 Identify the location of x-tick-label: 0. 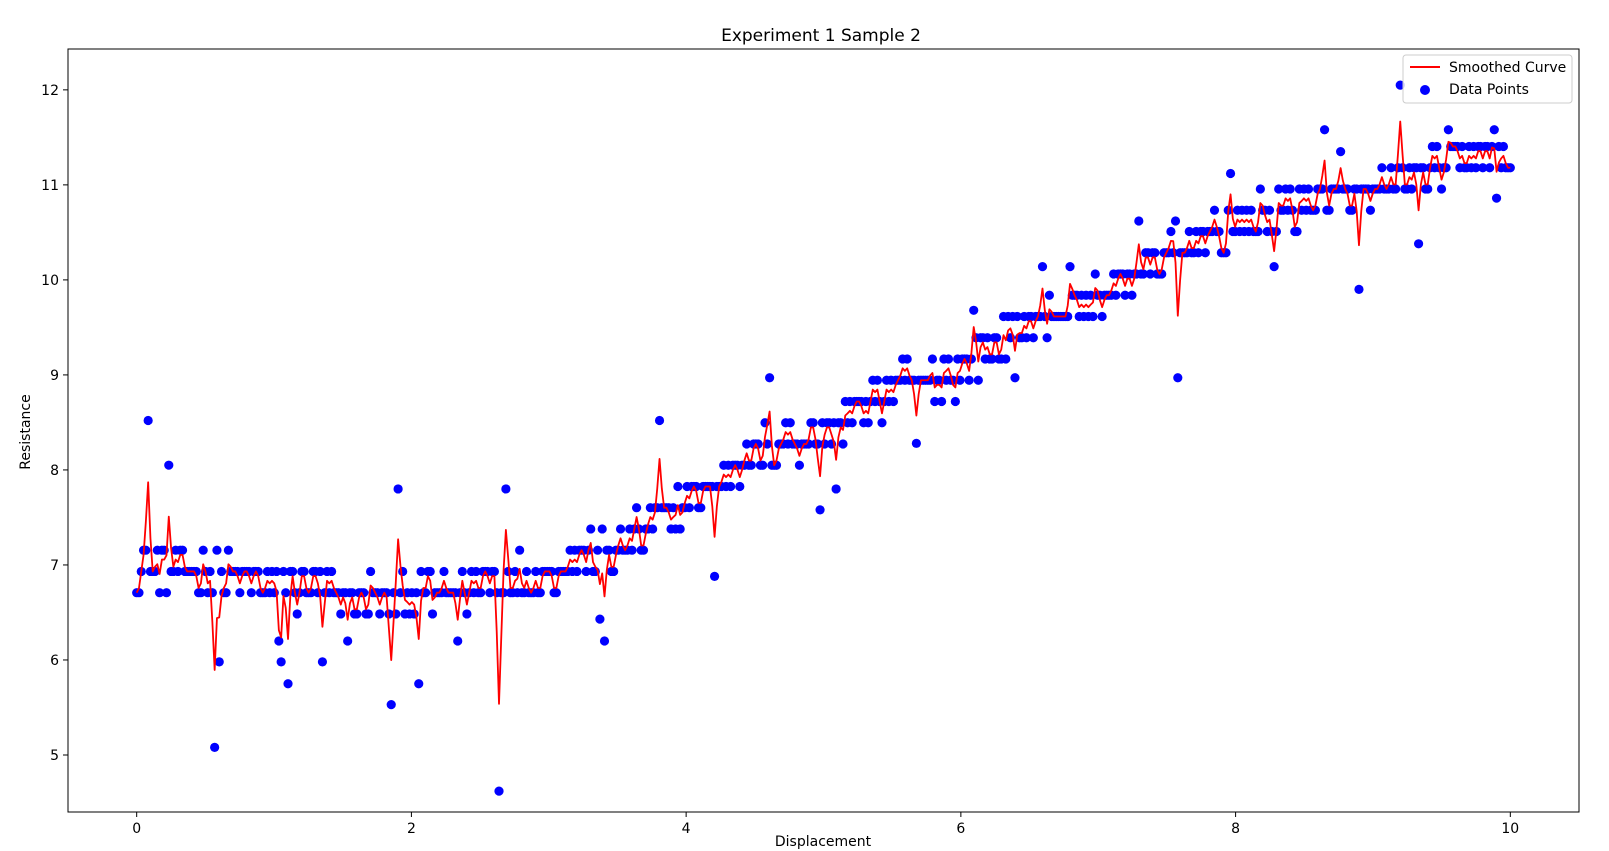
(136, 829).